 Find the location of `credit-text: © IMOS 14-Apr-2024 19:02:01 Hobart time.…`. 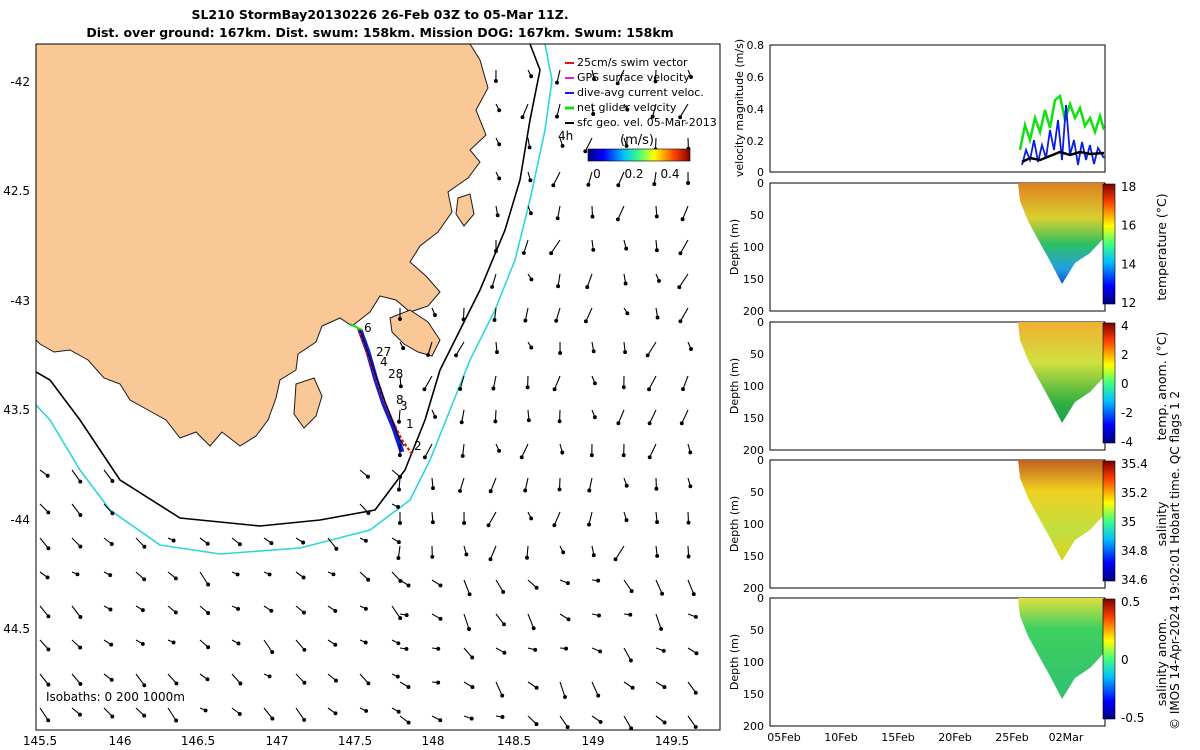

credit-text: © IMOS 14-Apr-2024 19:02:01 Hobart time.… is located at coordinates (1175, 560).